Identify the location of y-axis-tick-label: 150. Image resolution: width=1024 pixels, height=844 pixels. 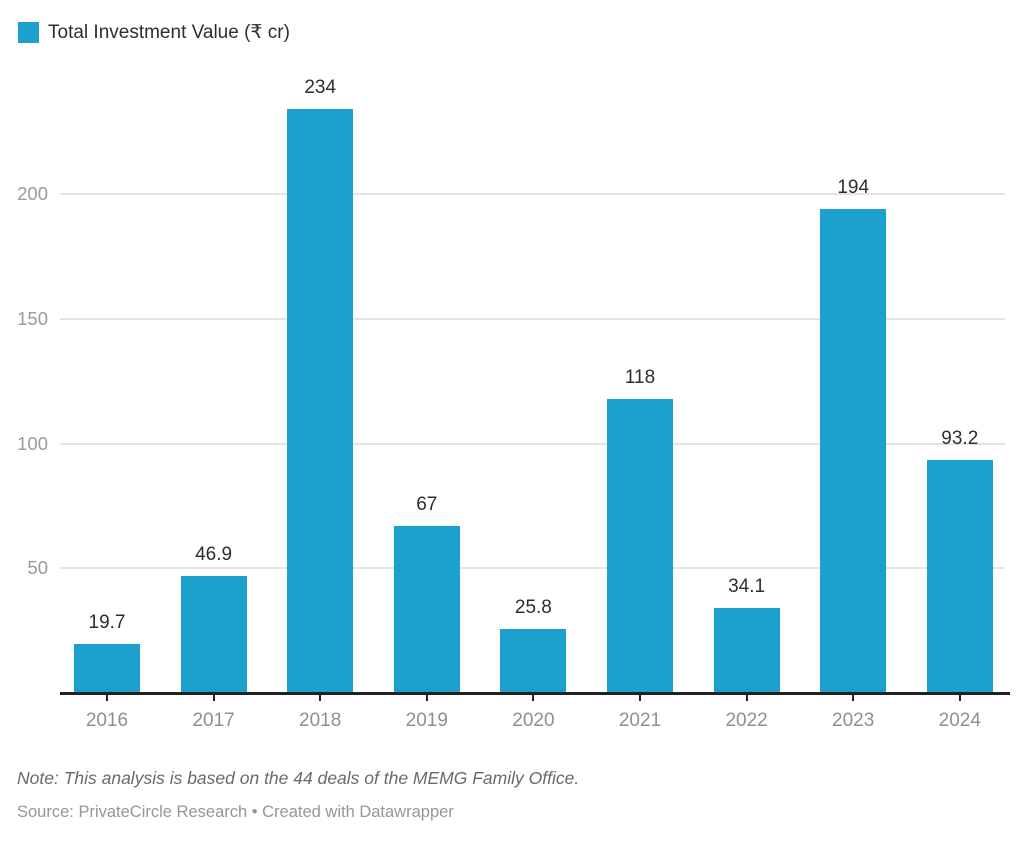
(32, 318).